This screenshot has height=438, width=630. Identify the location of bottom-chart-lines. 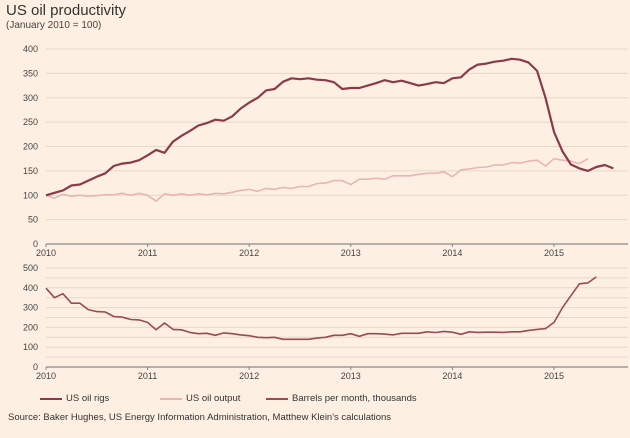
(321, 308).